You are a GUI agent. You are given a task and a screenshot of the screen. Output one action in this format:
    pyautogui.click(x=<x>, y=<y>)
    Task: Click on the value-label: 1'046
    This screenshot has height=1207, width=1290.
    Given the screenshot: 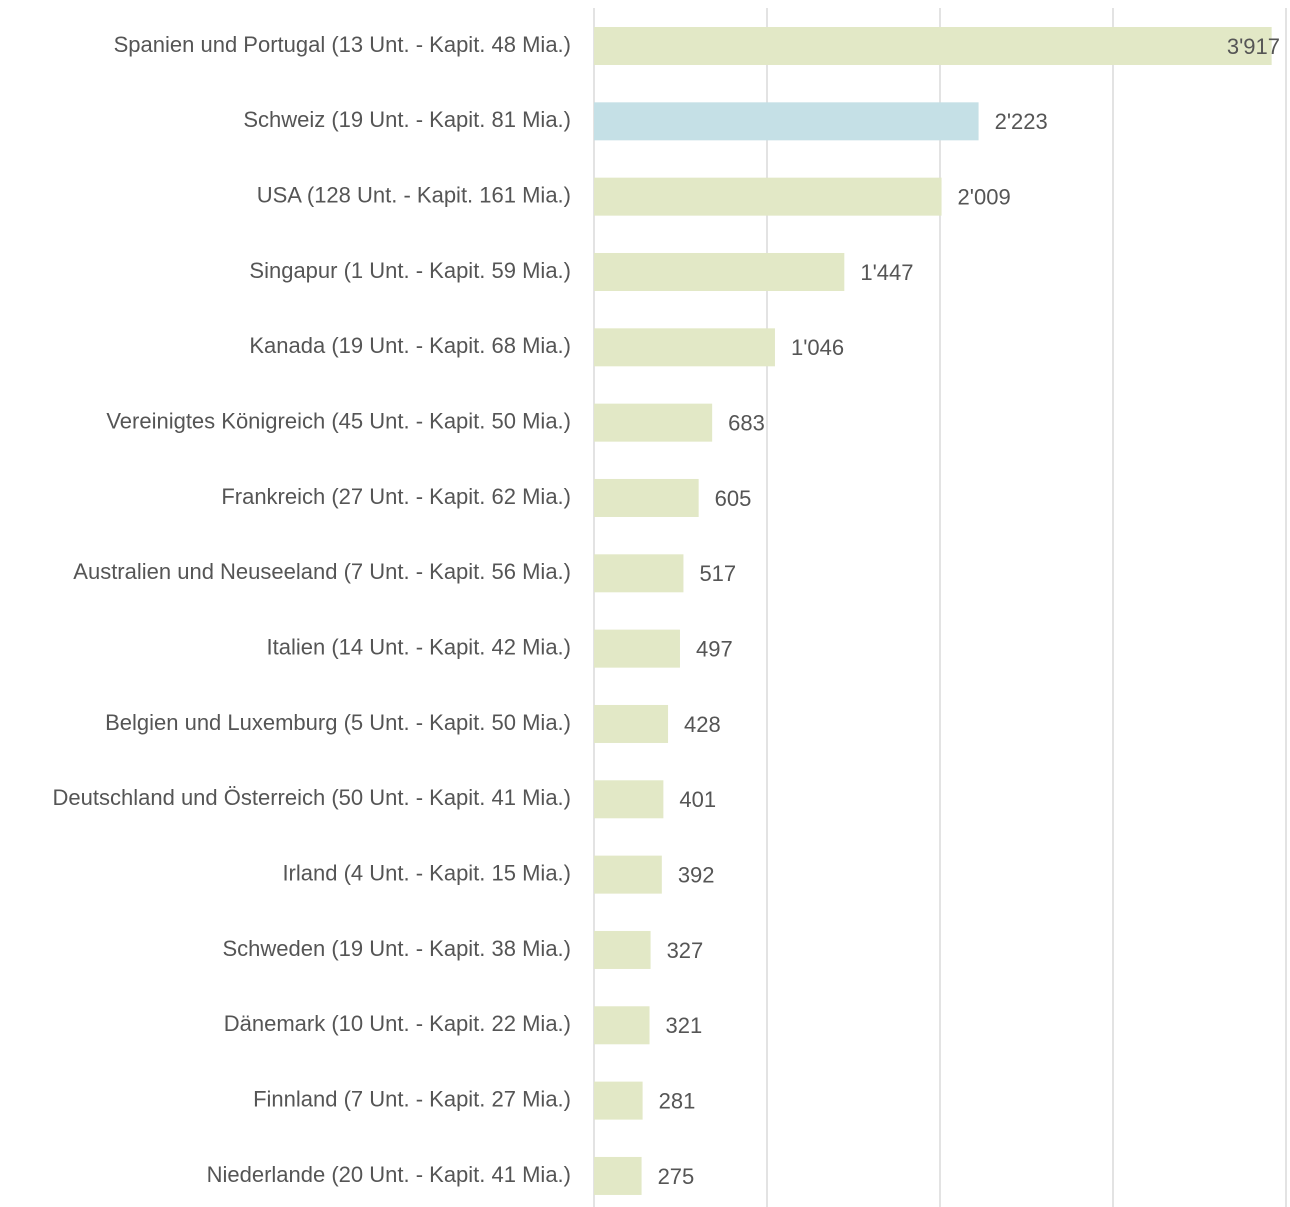 What is the action you would take?
    pyautogui.click(x=817, y=347)
    